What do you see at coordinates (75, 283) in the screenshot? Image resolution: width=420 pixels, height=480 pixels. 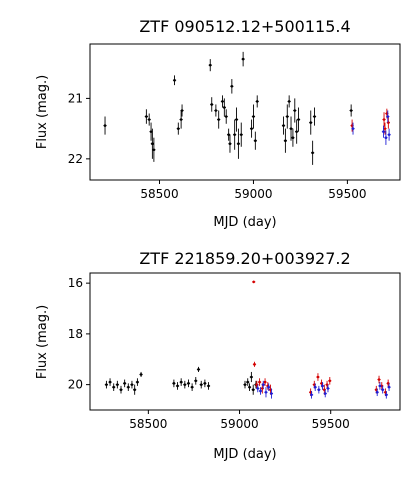 I see `y-tick-label: 16` at bounding box center [75, 283].